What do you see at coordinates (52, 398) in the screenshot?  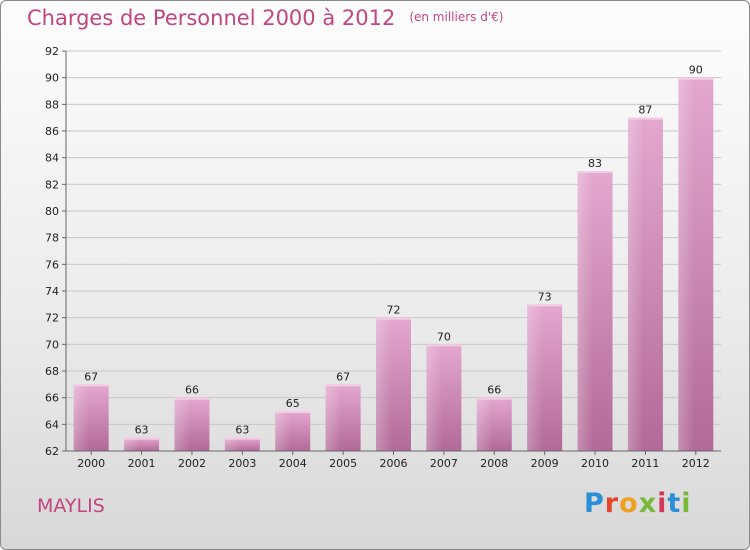 I see `y-tick-label: 66` at bounding box center [52, 398].